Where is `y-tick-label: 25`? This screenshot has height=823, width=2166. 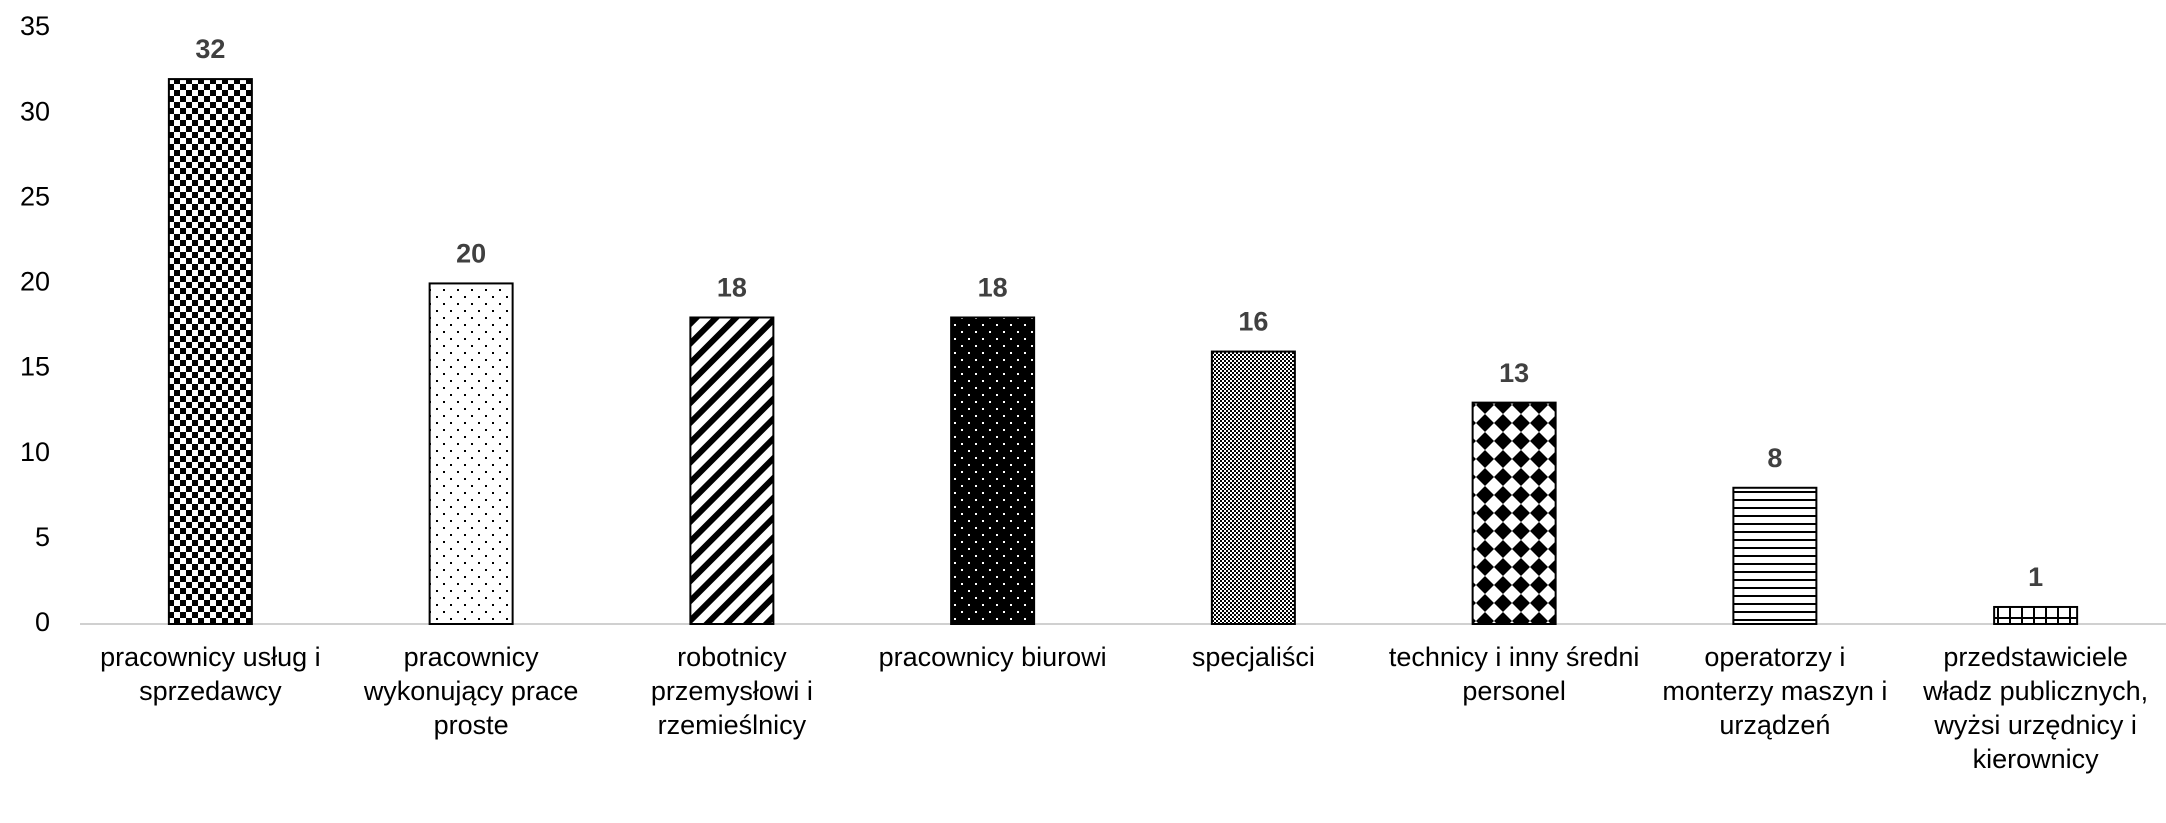
y-tick-label: 25 is located at coordinates (35, 196).